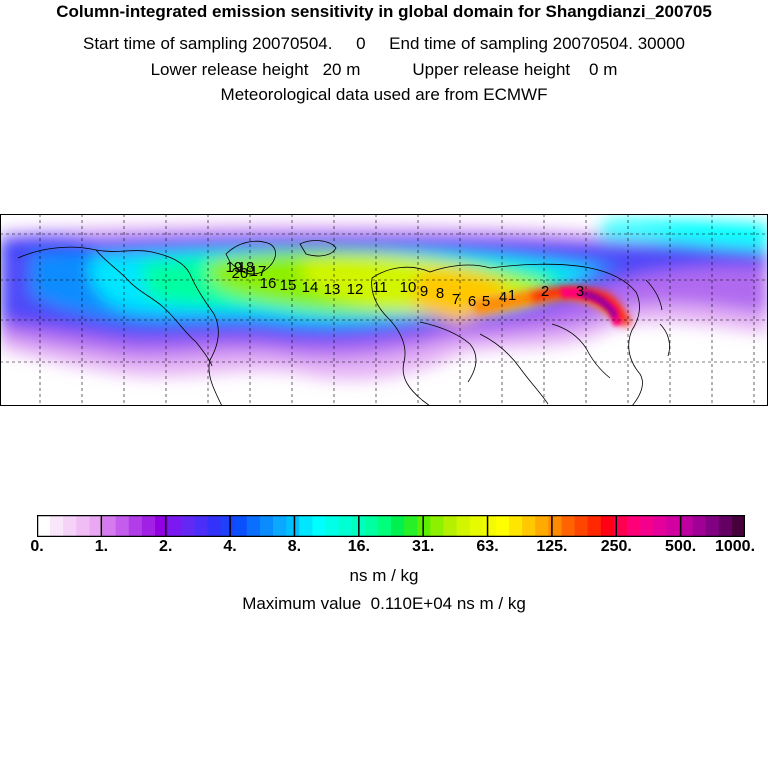 This screenshot has width=768, height=768. What do you see at coordinates (384, 575) in the screenshot?
I see `colorbar-unit: ns m / kg` at bounding box center [384, 575].